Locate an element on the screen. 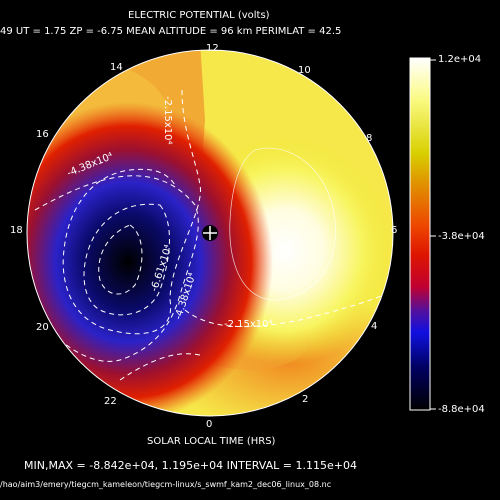 The image size is (500, 500). tick-label-22: 22 is located at coordinates (110, 401).